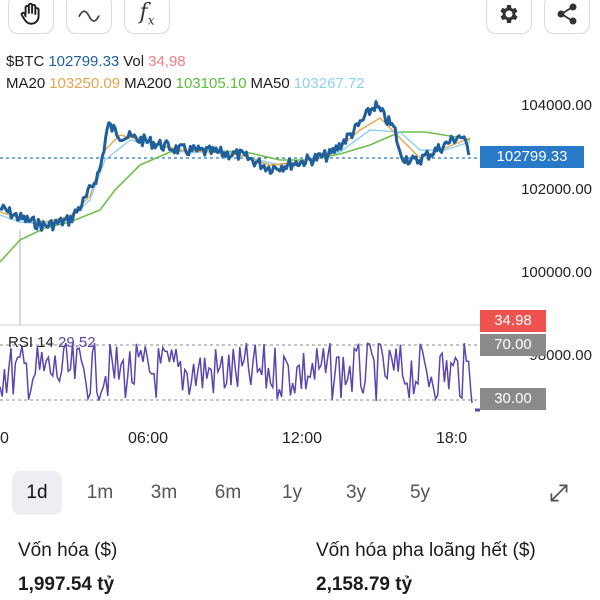  Describe the element at coordinates (228, 492) in the screenshot. I see `range-tab-6m: 6m` at that location.